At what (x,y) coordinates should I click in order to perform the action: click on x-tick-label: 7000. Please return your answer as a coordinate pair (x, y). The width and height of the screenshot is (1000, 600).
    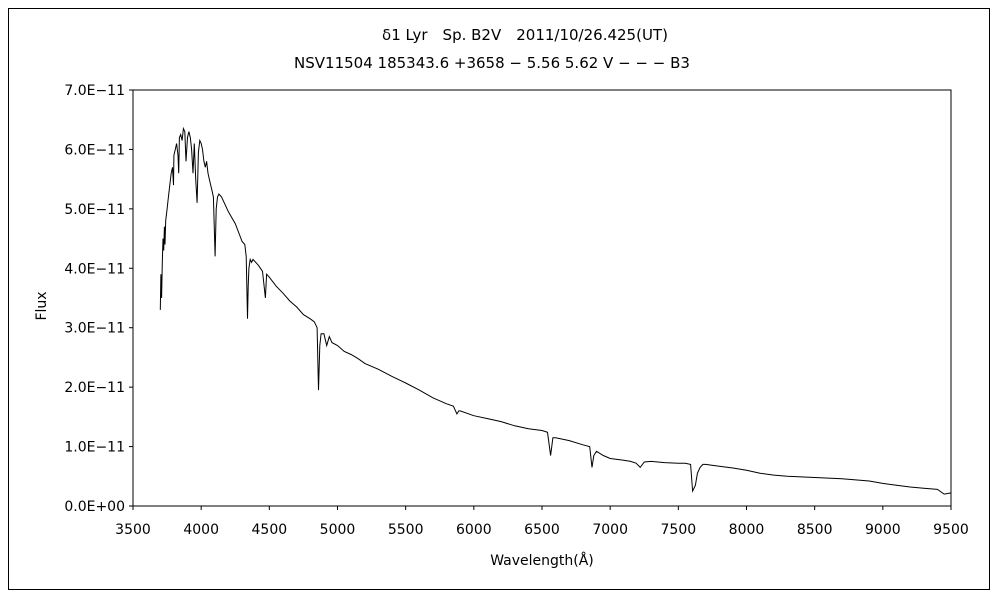
    Looking at the image, I should click on (610, 530).